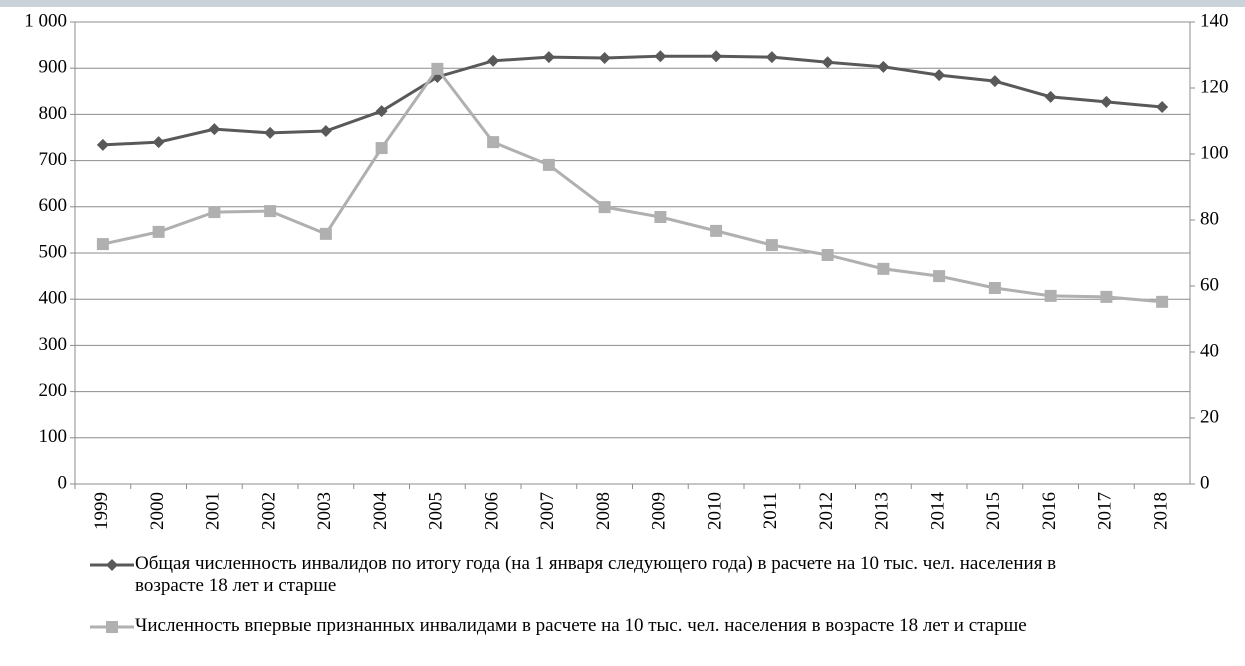 The image size is (1245, 666). What do you see at coordinates (491, 511) in the screenshot?
I see `x-tick-label: 2006` at bounding box center [491, 511].